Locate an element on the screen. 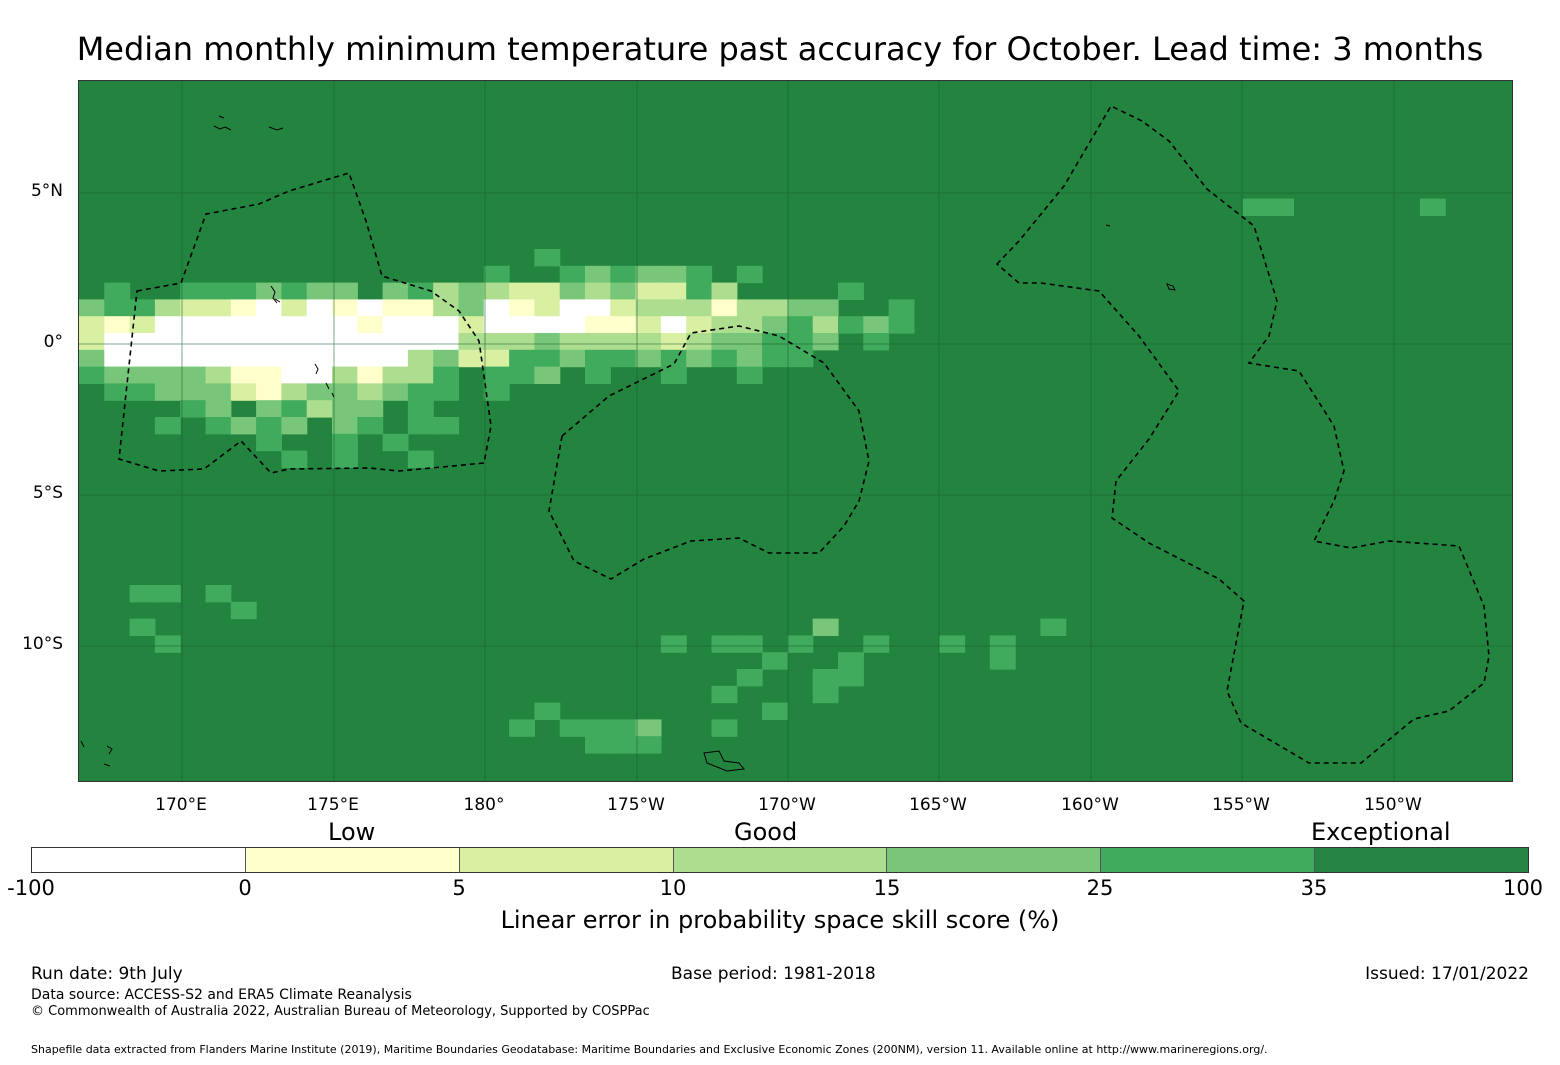  lon-label-165w: 165°W is located at coordinates (938, 805).